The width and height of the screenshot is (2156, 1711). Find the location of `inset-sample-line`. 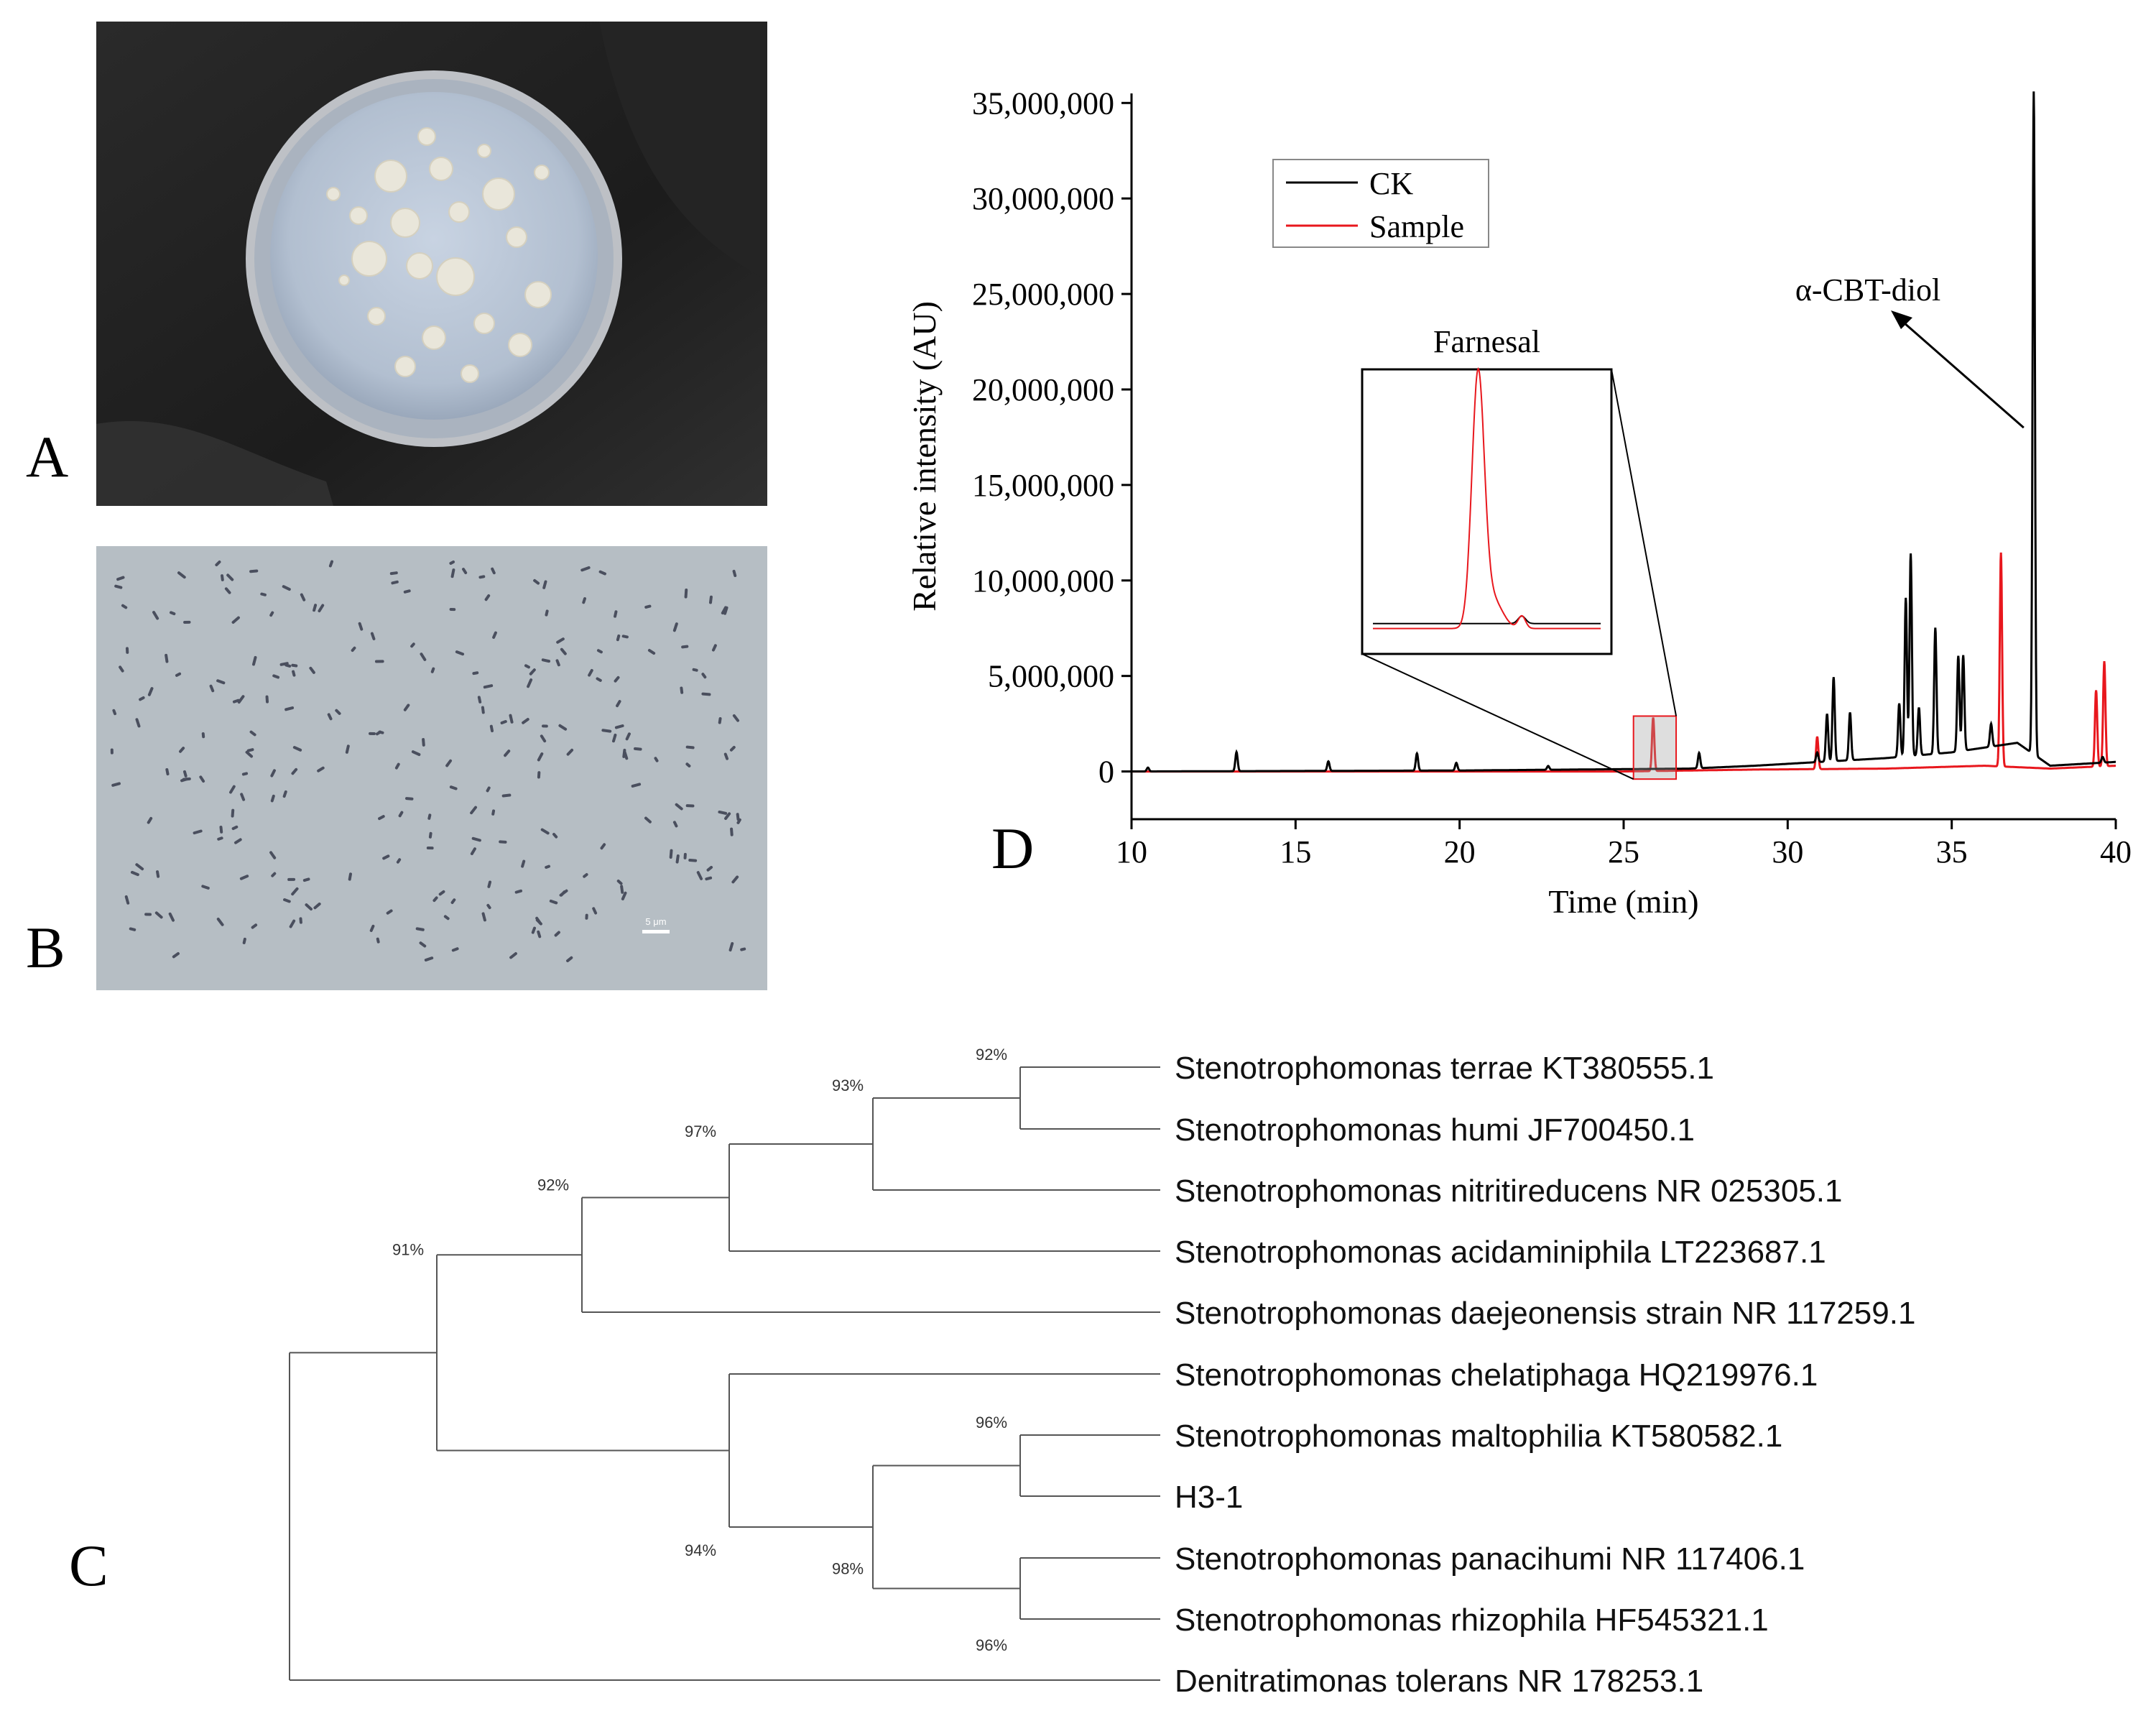

inset-sample-line is located at coordinates (1487, 498).